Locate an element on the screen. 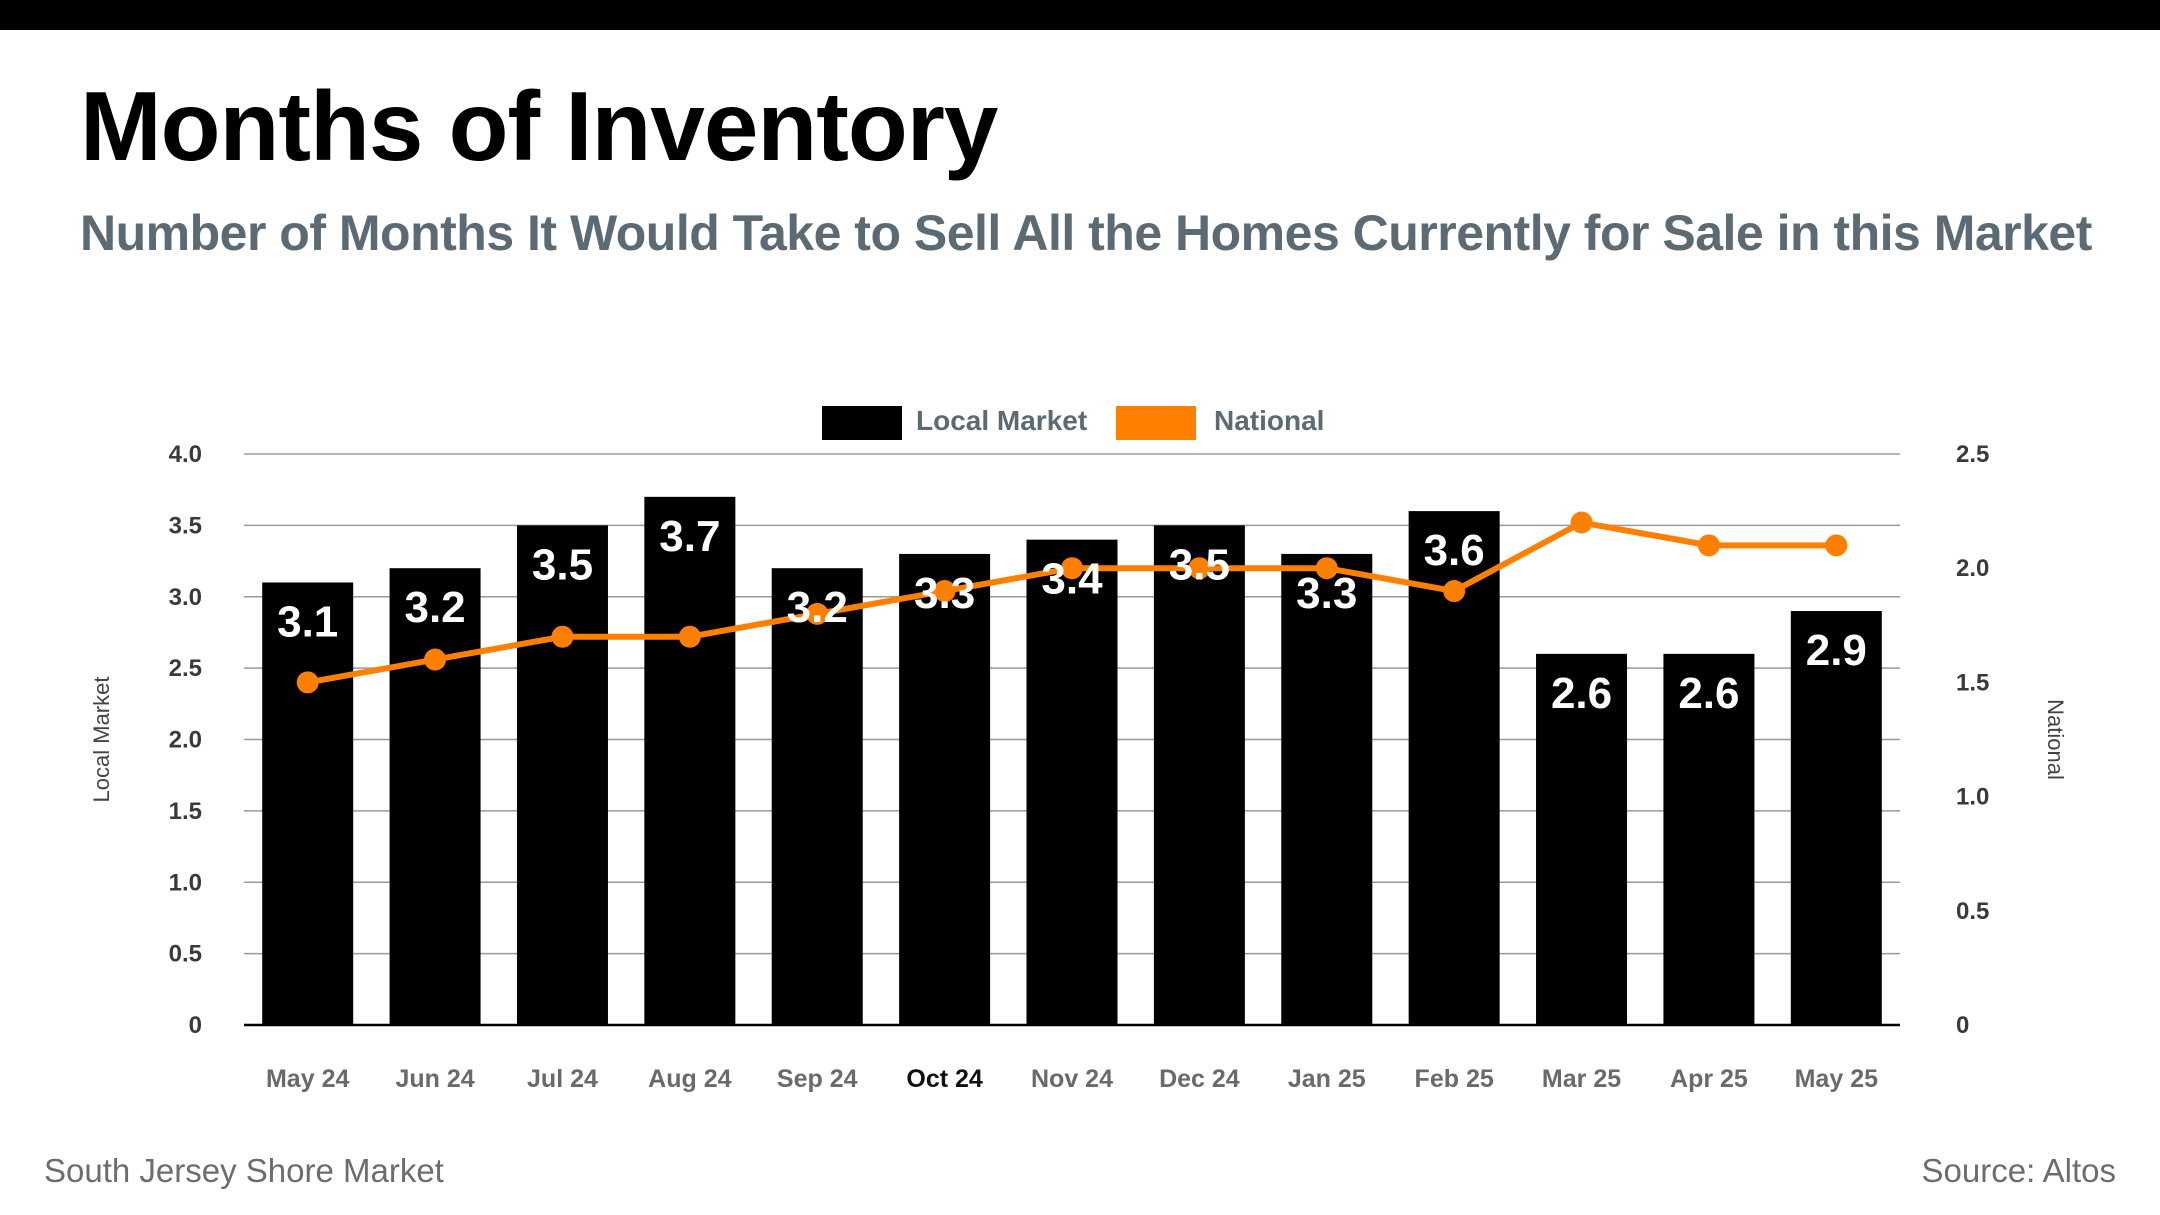  right-axis-tick: 2.5 is located at coordinates (1972, 454).